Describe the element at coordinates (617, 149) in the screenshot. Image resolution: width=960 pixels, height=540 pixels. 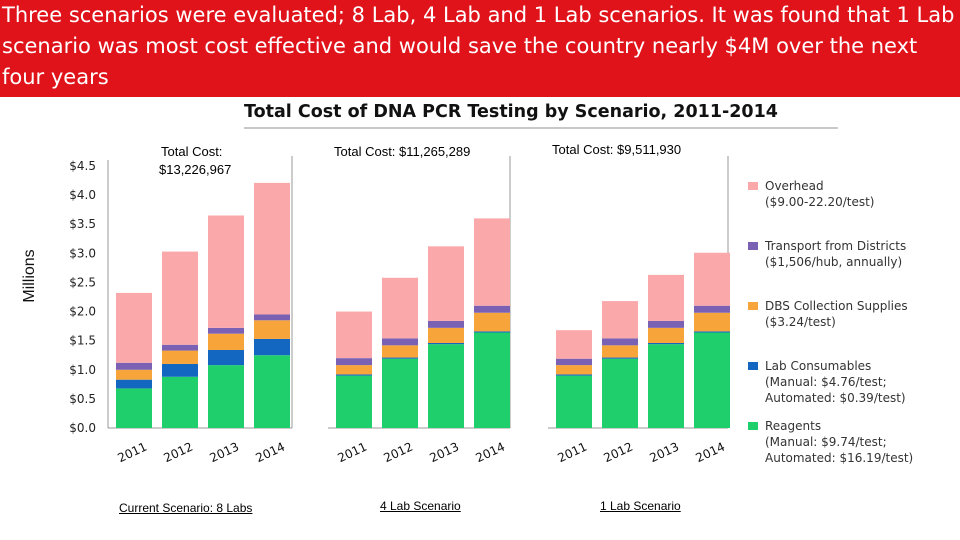
I see `panel-3-total: Total Cost: $9,511,930` at that location.